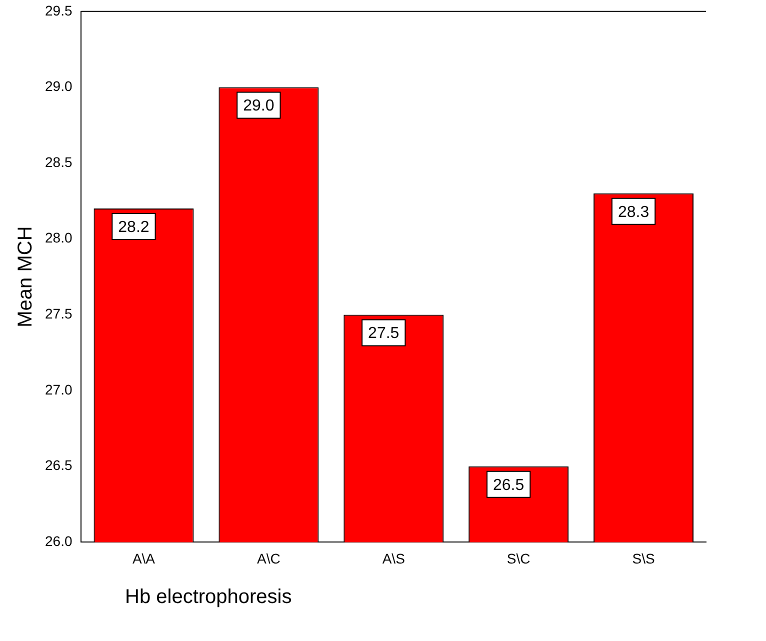 The image size is (766, 641). What do you see at coordinates (518, 558) in the screenshot?
I see `x-tick-label: S\C` at bounding box center [518, 558].